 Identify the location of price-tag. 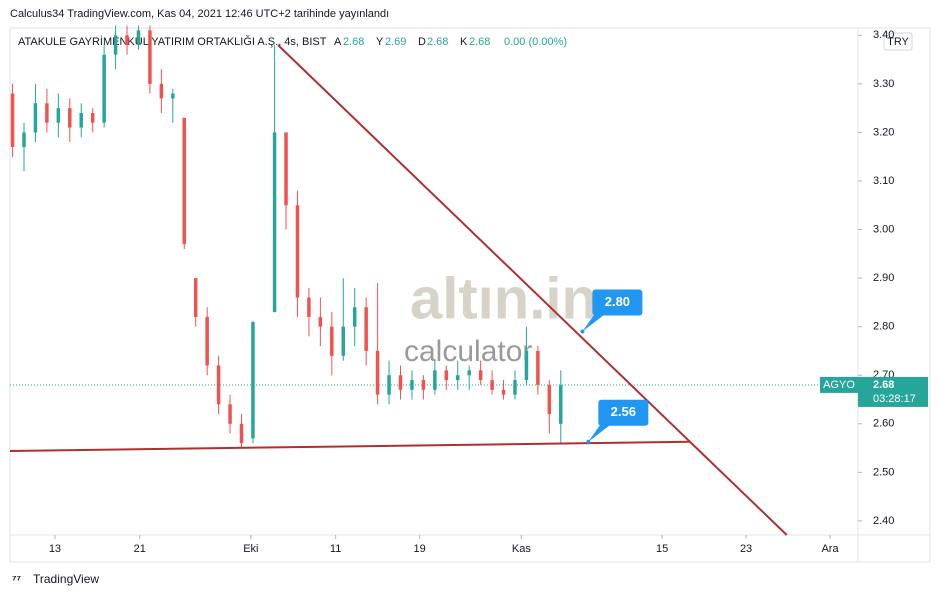
(893, 391).